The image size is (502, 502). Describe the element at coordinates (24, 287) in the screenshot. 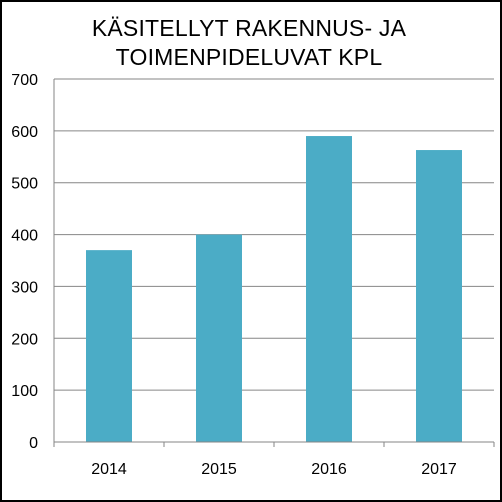

I see `y-tick-label-300: 300` at that location.